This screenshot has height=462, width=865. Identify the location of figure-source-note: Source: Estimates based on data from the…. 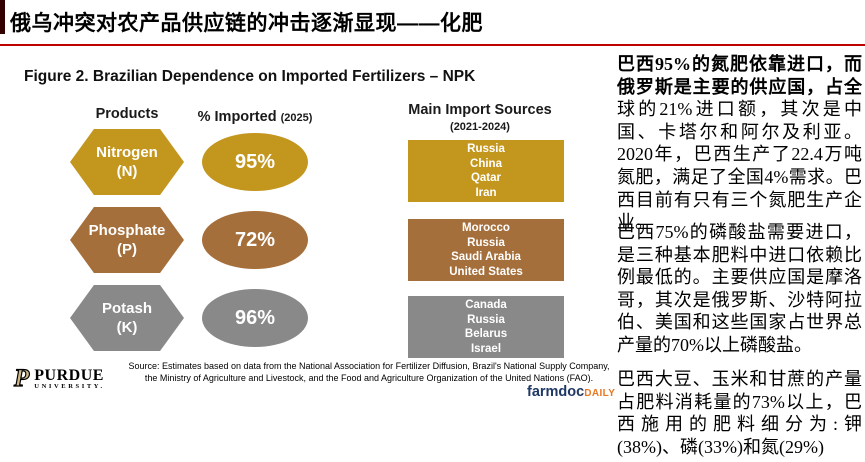
(369, 372).